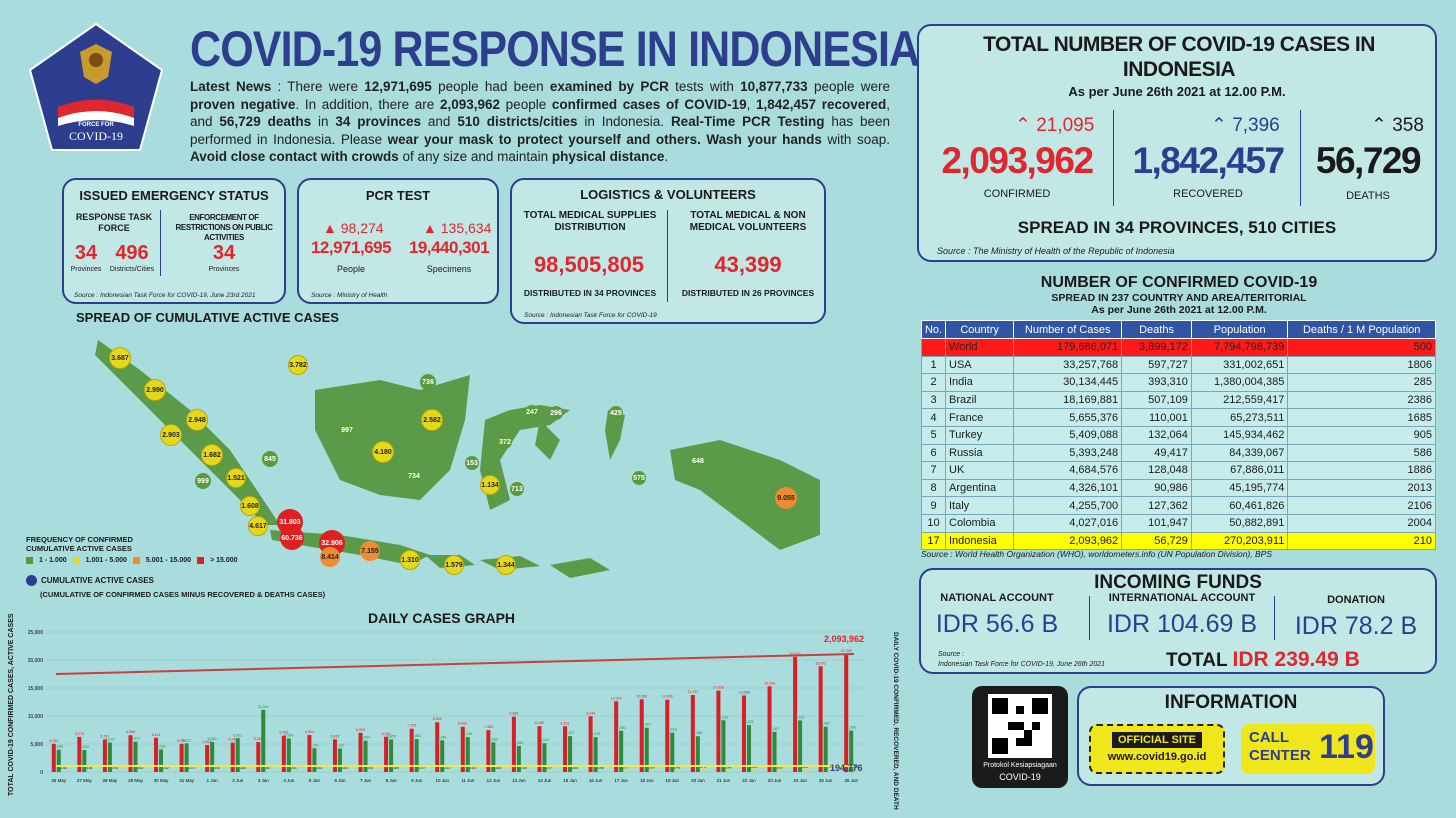 The width and height of the screenshot is (1456, 818). Describe the element at coordinates (1020, 726) in the screenshot. I see `qr-code-icon` at that location.